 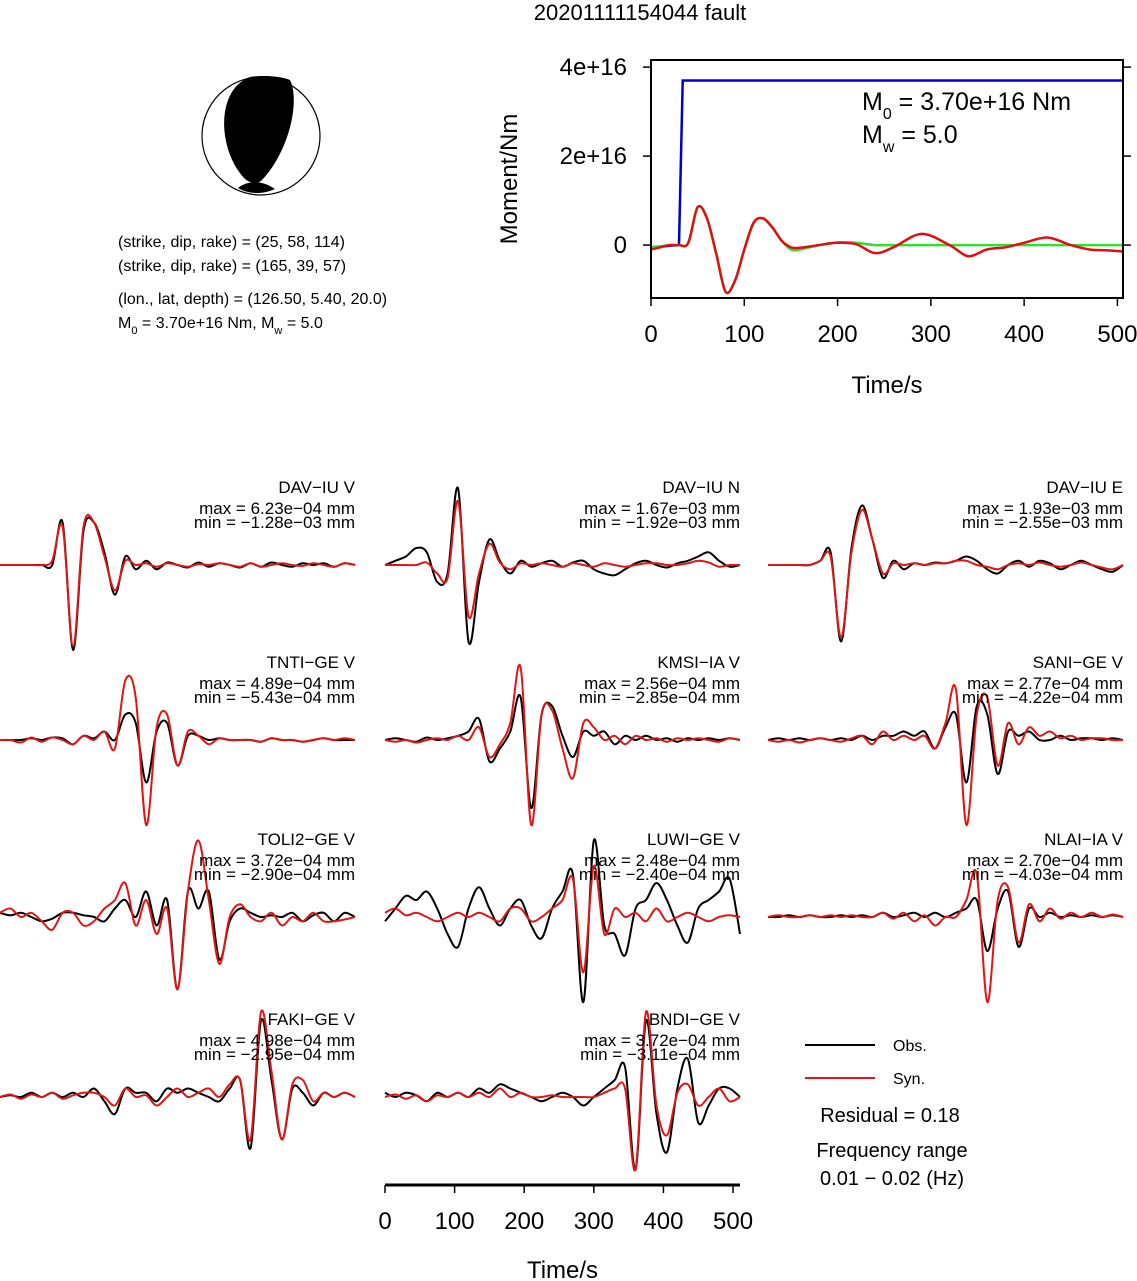 I want to click on moment-line, so click(x=887, y=249).